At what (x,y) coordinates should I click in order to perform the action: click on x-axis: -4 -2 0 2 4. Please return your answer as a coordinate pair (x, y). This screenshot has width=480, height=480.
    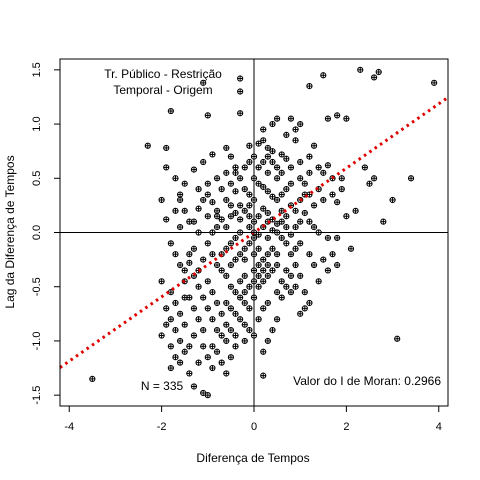
    Looking at the image, I should click on (253, 419).